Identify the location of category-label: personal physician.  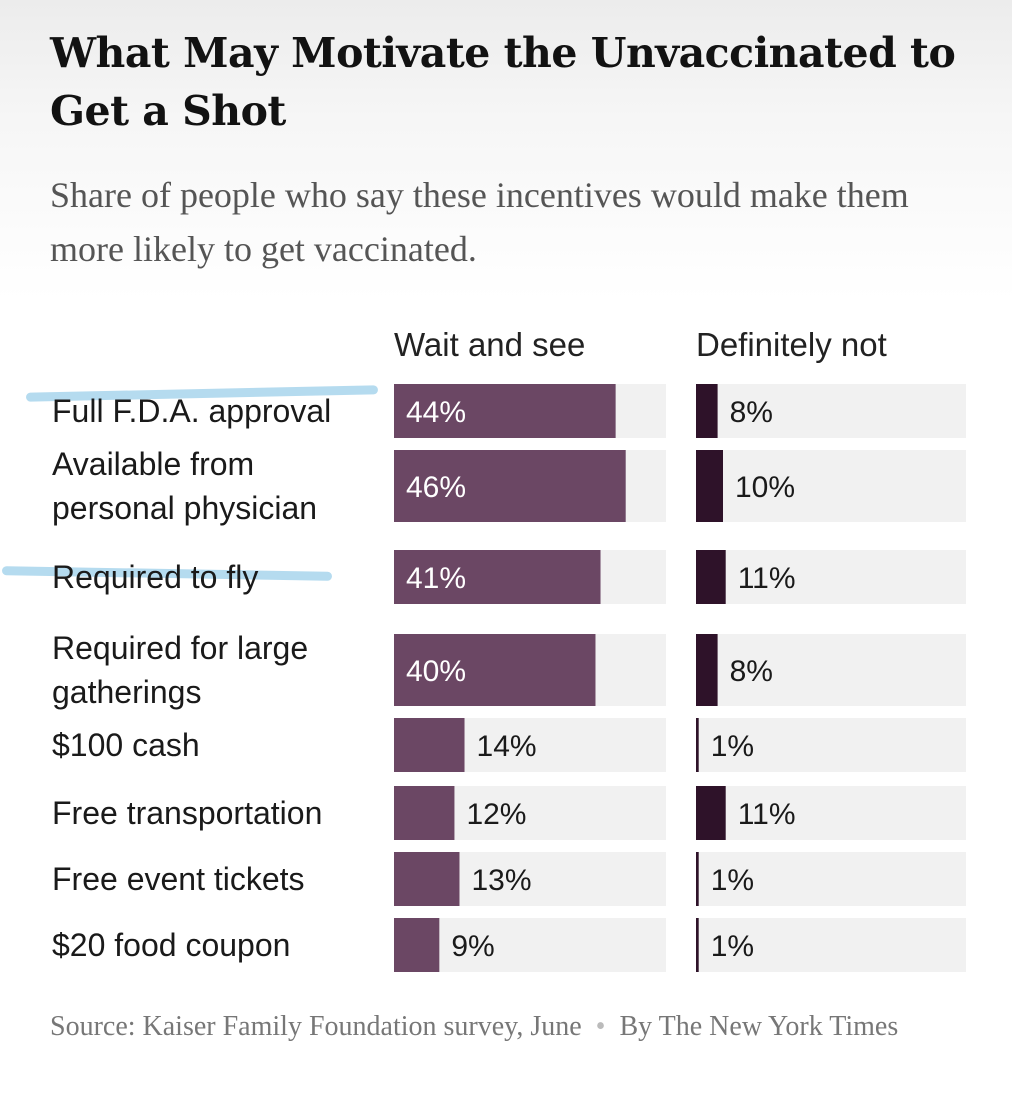
(184, 508).